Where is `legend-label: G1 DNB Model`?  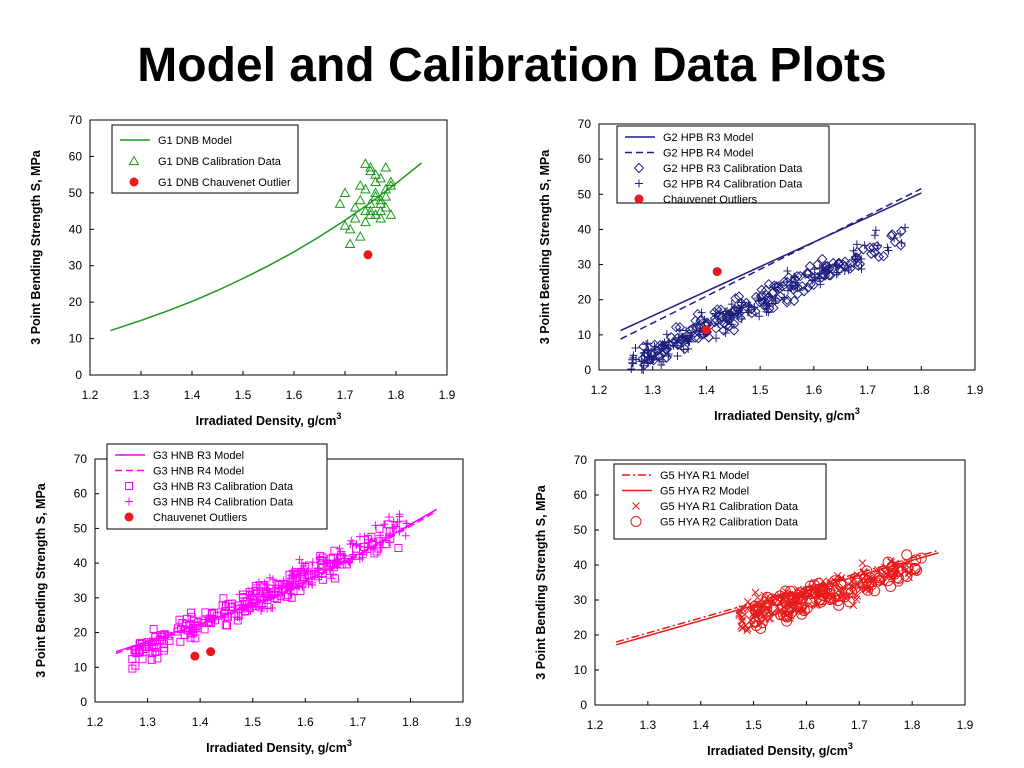 legend-label: G1 DNB Model is located at coordinates (195, 141).